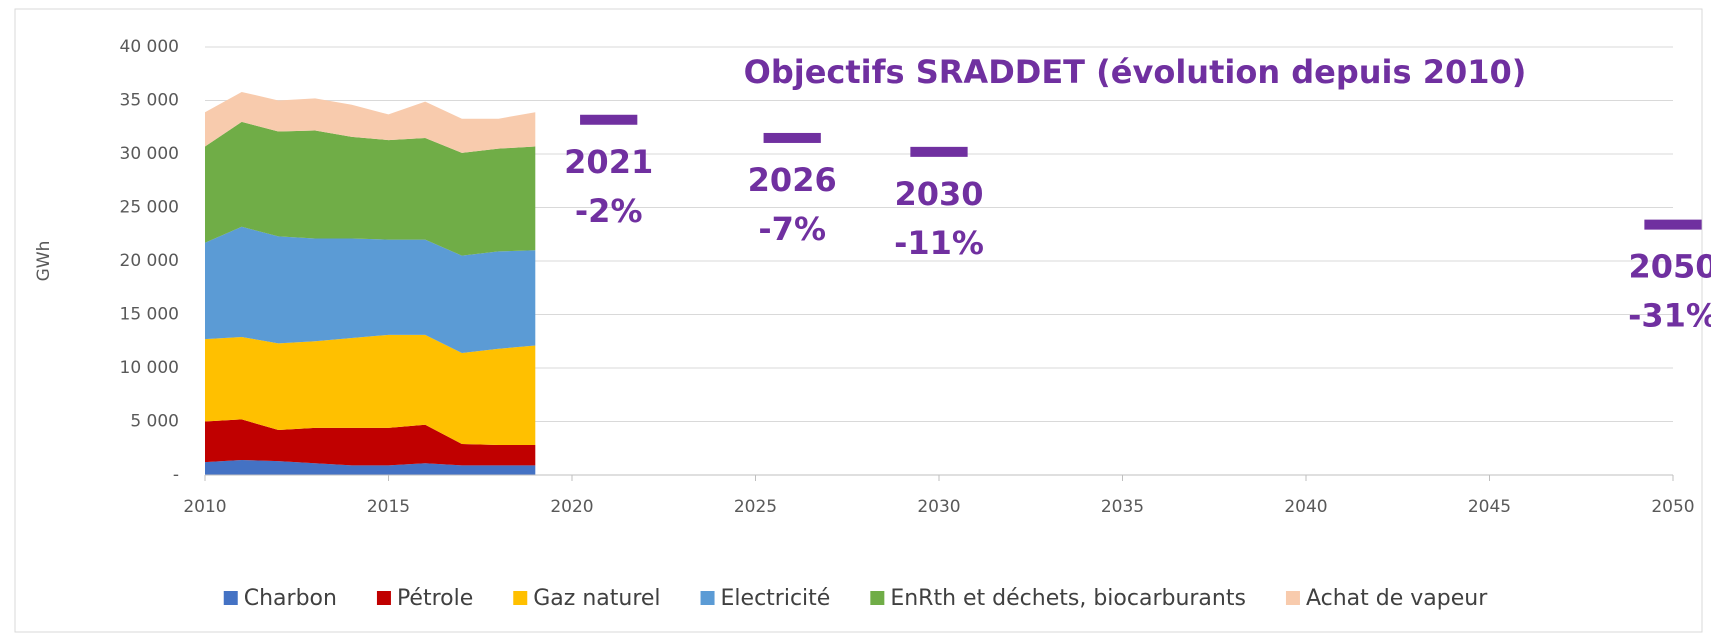 The height and width of the screenshot is (637, 1711). I want to click on legend-label: Charbon, so click(290, 598).